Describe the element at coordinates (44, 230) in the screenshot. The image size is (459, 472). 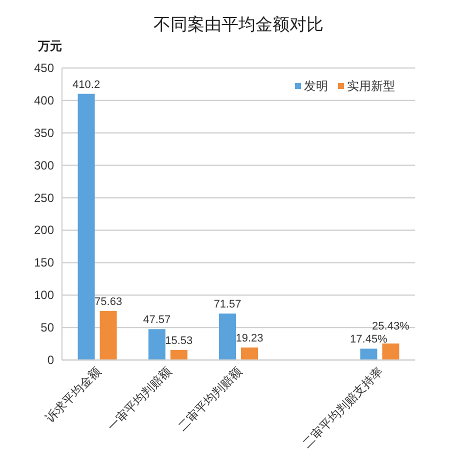
I see `y-tick-label: 200` at that location.